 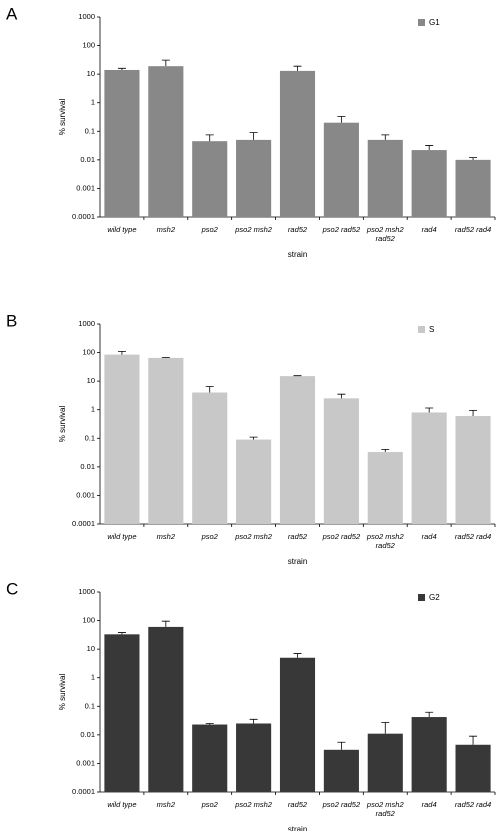 I want to click on y-tick-label: 0.01, so click(x=87, y=466).